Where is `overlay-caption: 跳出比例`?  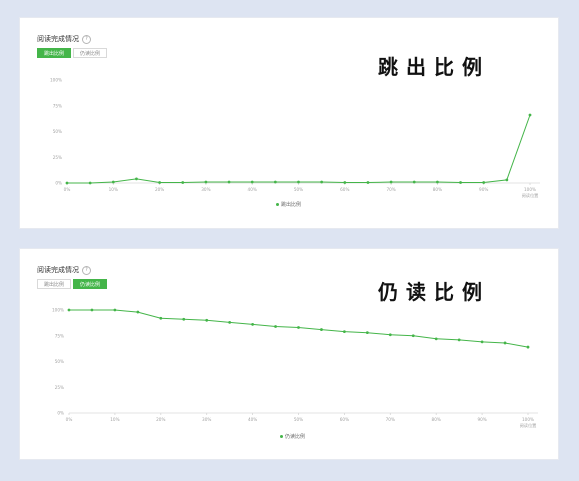
overlay-caption: 跳出比例 is located at coordinates (434, 67).